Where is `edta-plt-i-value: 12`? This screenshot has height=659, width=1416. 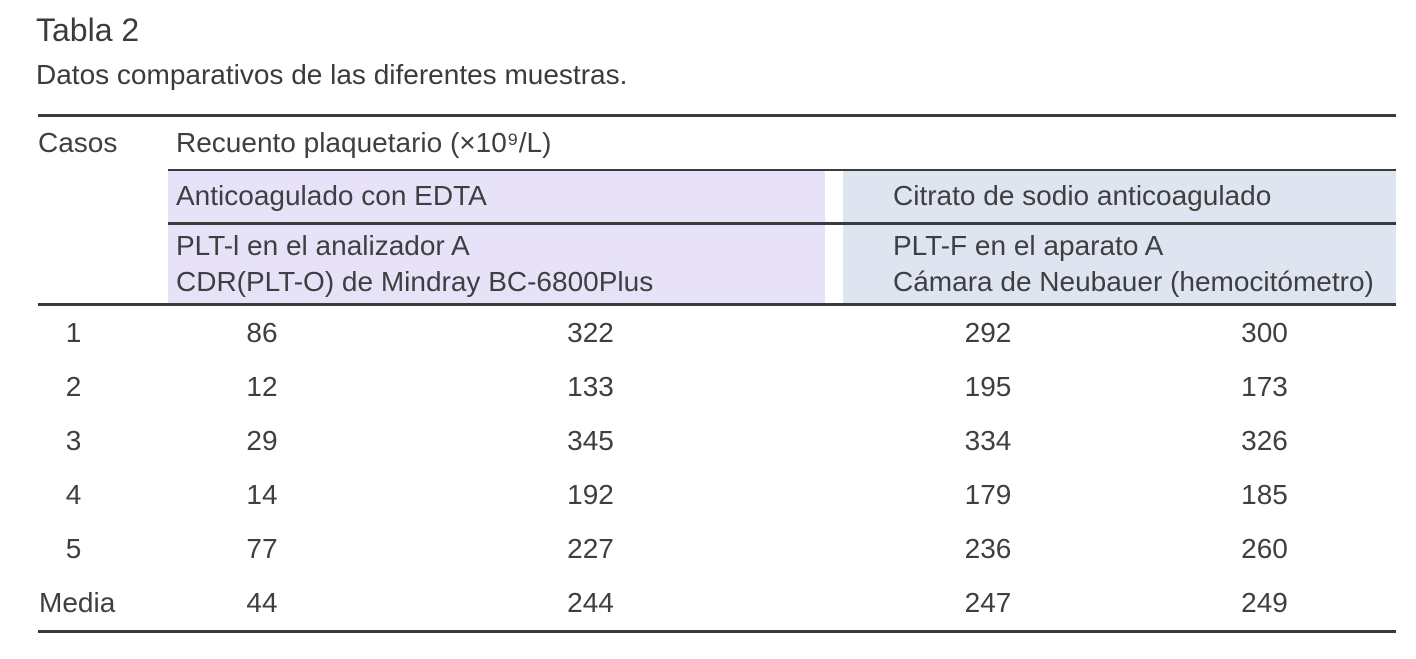 edta-plt-i-value: 12 is located at coordinates (262, 386).